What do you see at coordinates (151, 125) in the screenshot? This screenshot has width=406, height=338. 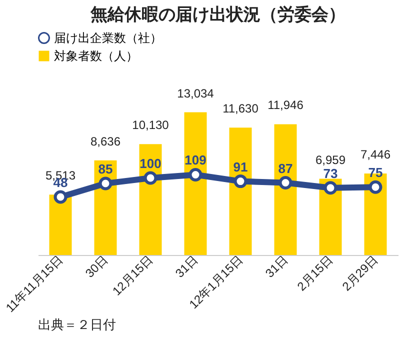 I see `data-label: 10,130` at bounding box center [151, 125].